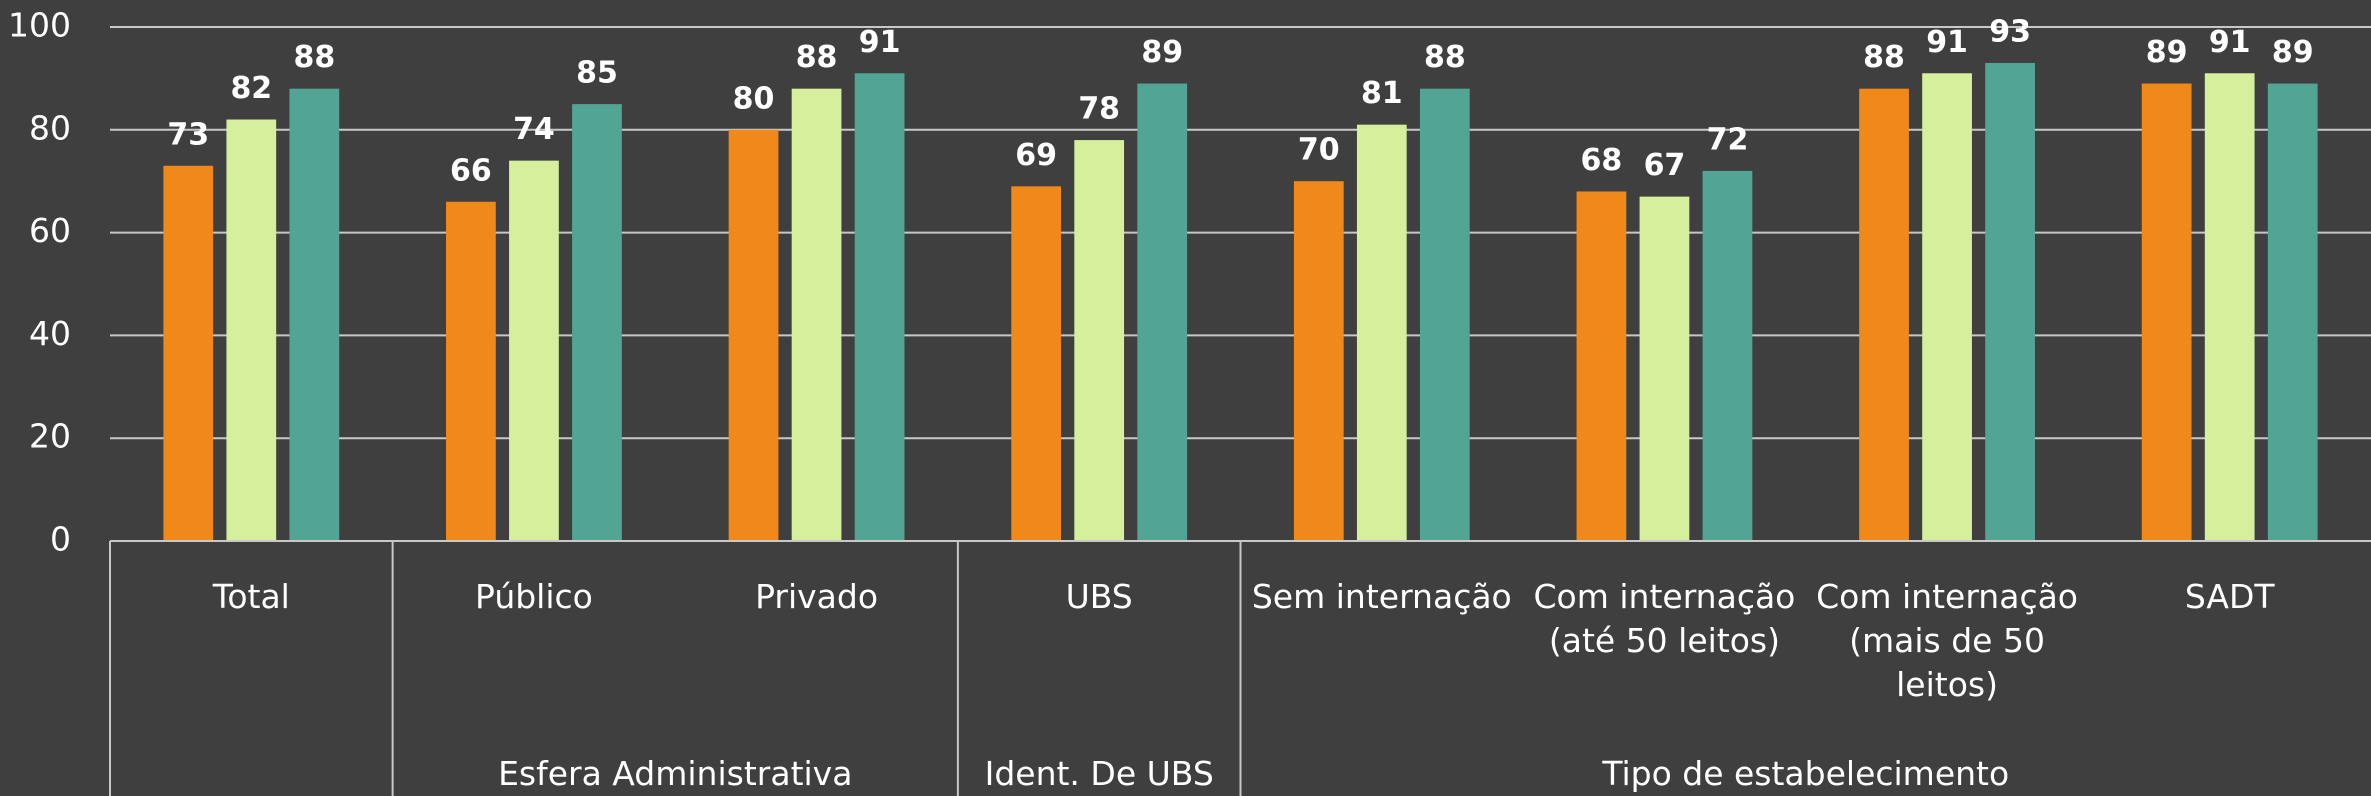 The width and height of the screenshot is (2371, 796). What do you see at coordinates (188, 134) in the screenshot?
I see `data-label: 73` at bounding box center [188, 134].